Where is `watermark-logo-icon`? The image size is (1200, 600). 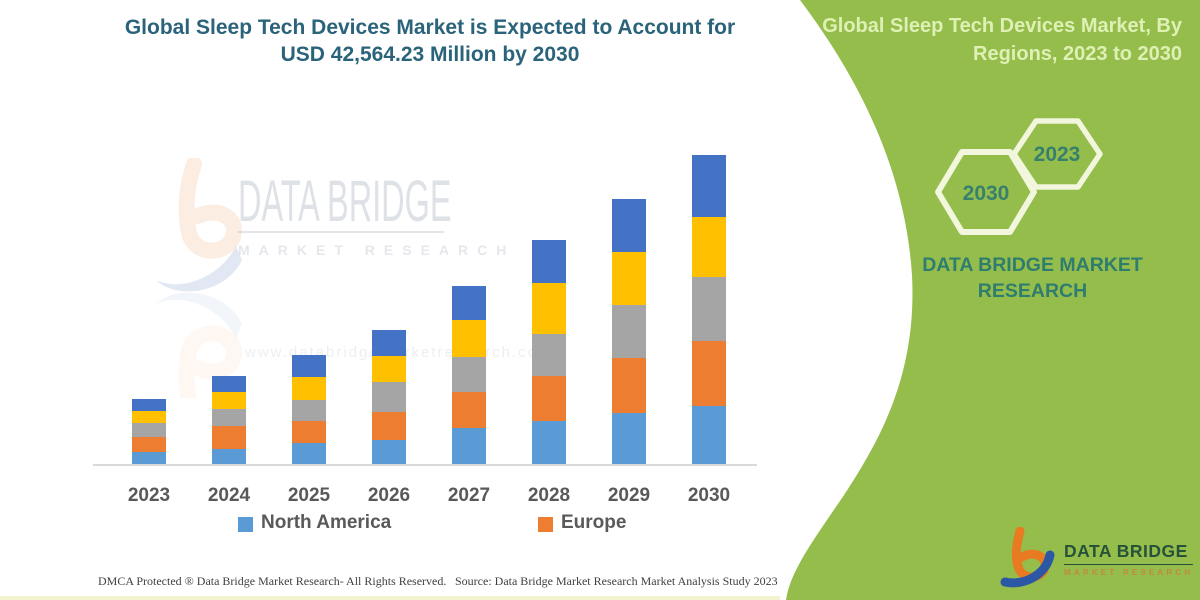 watermark-logo-icon is located at coordinates (199, 278).